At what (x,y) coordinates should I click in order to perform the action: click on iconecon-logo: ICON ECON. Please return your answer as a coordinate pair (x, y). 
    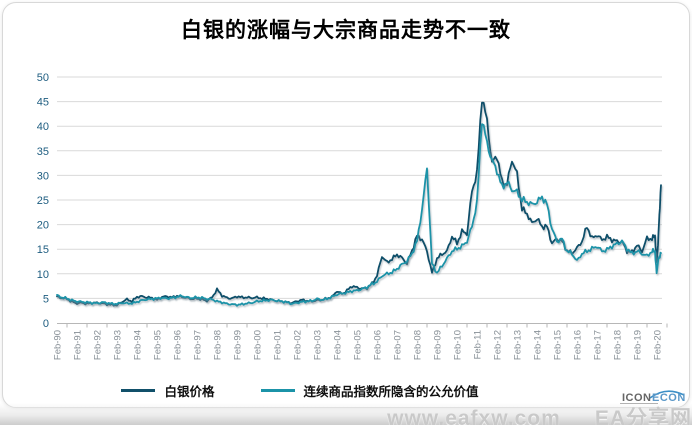
    Looking at the image, I should click on (651, 399).